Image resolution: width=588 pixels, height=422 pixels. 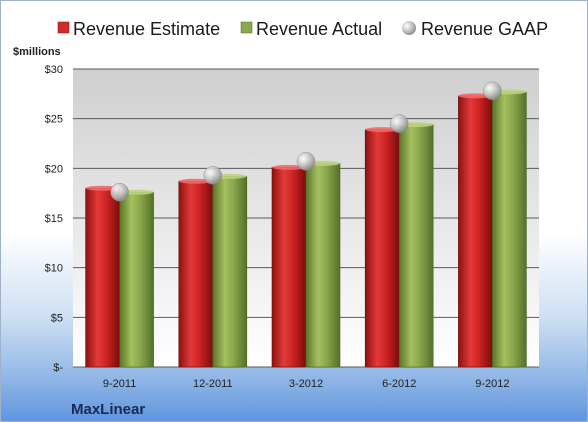 I want to click on x-tick-label: 9-2012, so click(x=492, y=384).